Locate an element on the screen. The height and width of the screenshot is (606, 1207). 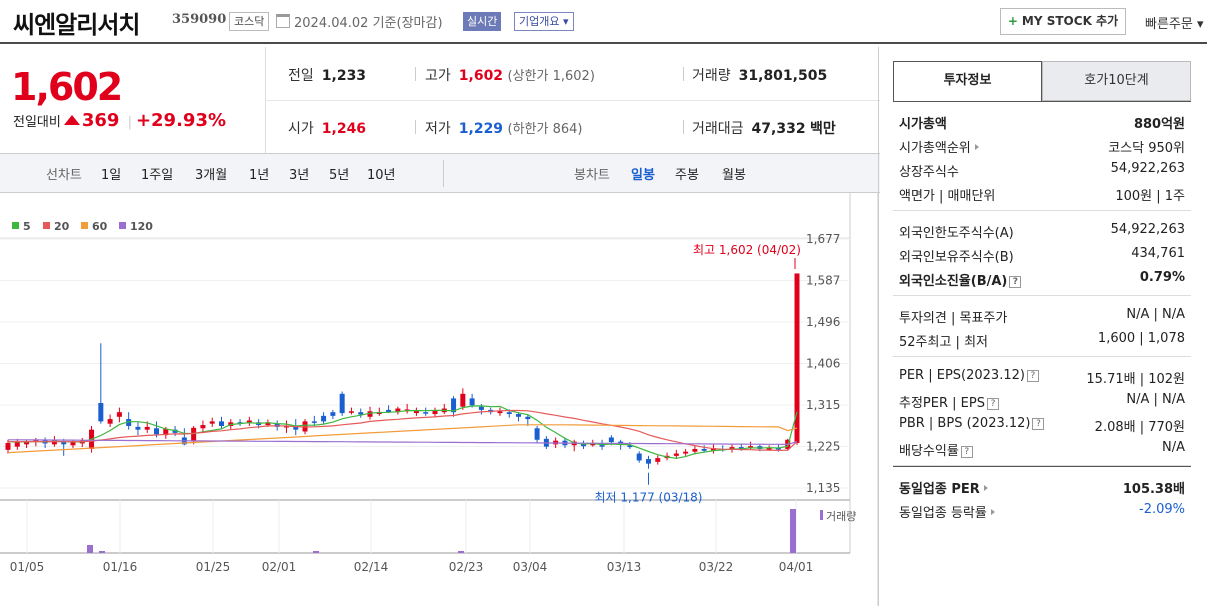
info-row: 외국인소진율(B/A)? 0.79% is located at coordinates (1042, 278).